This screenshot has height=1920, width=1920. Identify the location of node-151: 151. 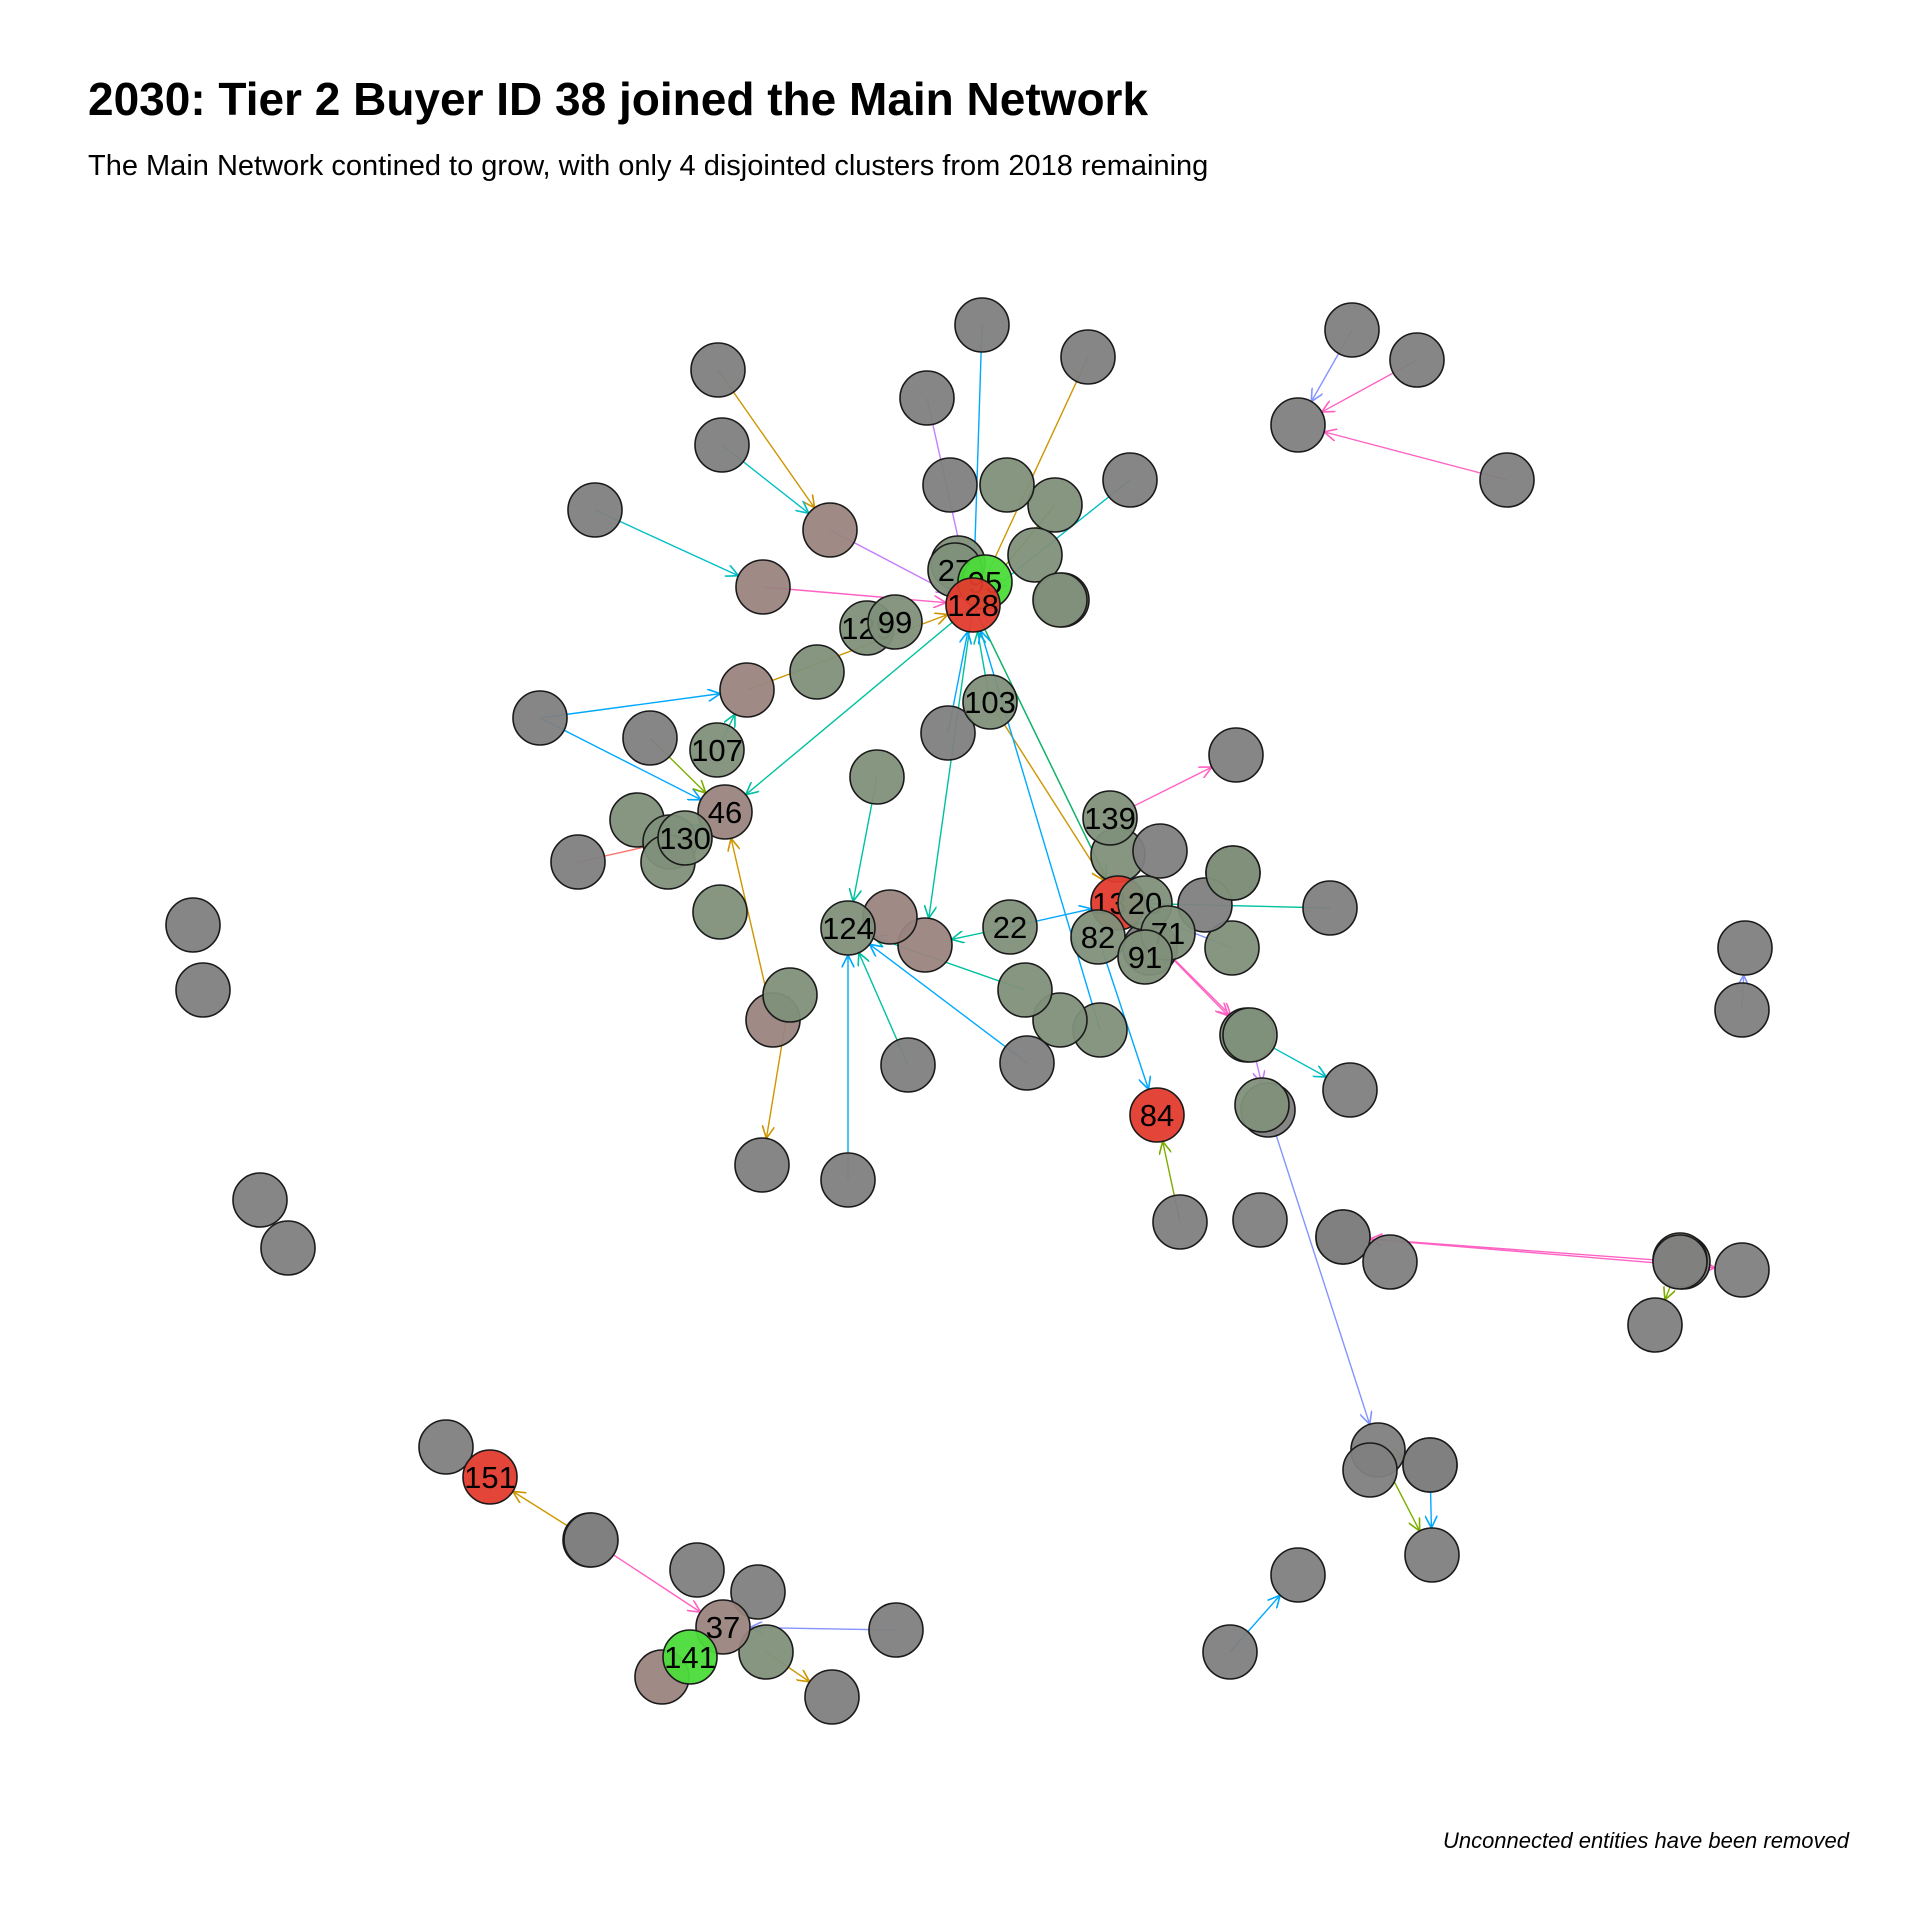
(490, 1477).